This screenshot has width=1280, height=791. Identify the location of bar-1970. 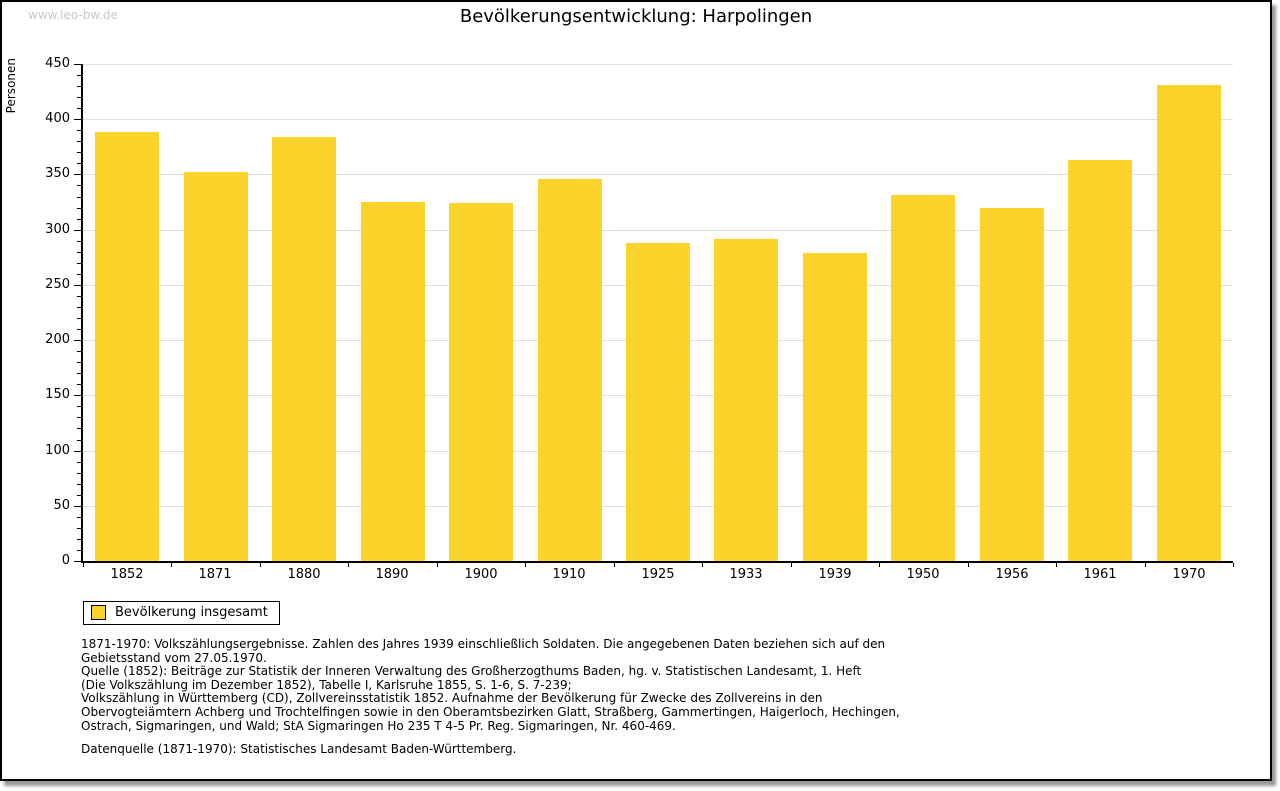
(1189, 323).